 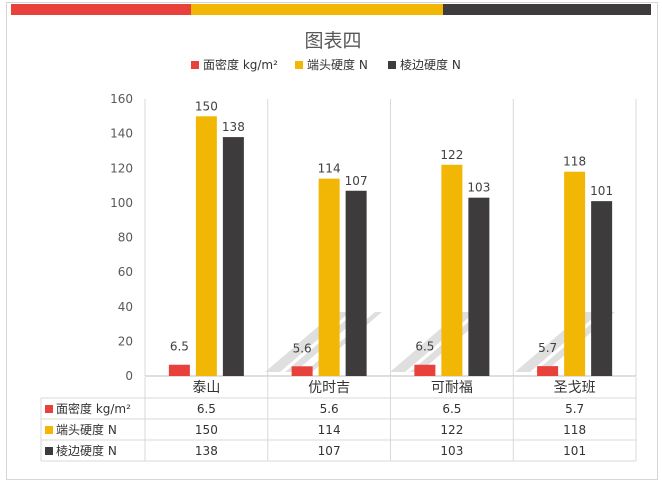 What do you see at coordinates (430, 64) in the screenshot?
I see `legend-label-edge-hardness: 棱边硬度 N` at bounding box center [430, 64].